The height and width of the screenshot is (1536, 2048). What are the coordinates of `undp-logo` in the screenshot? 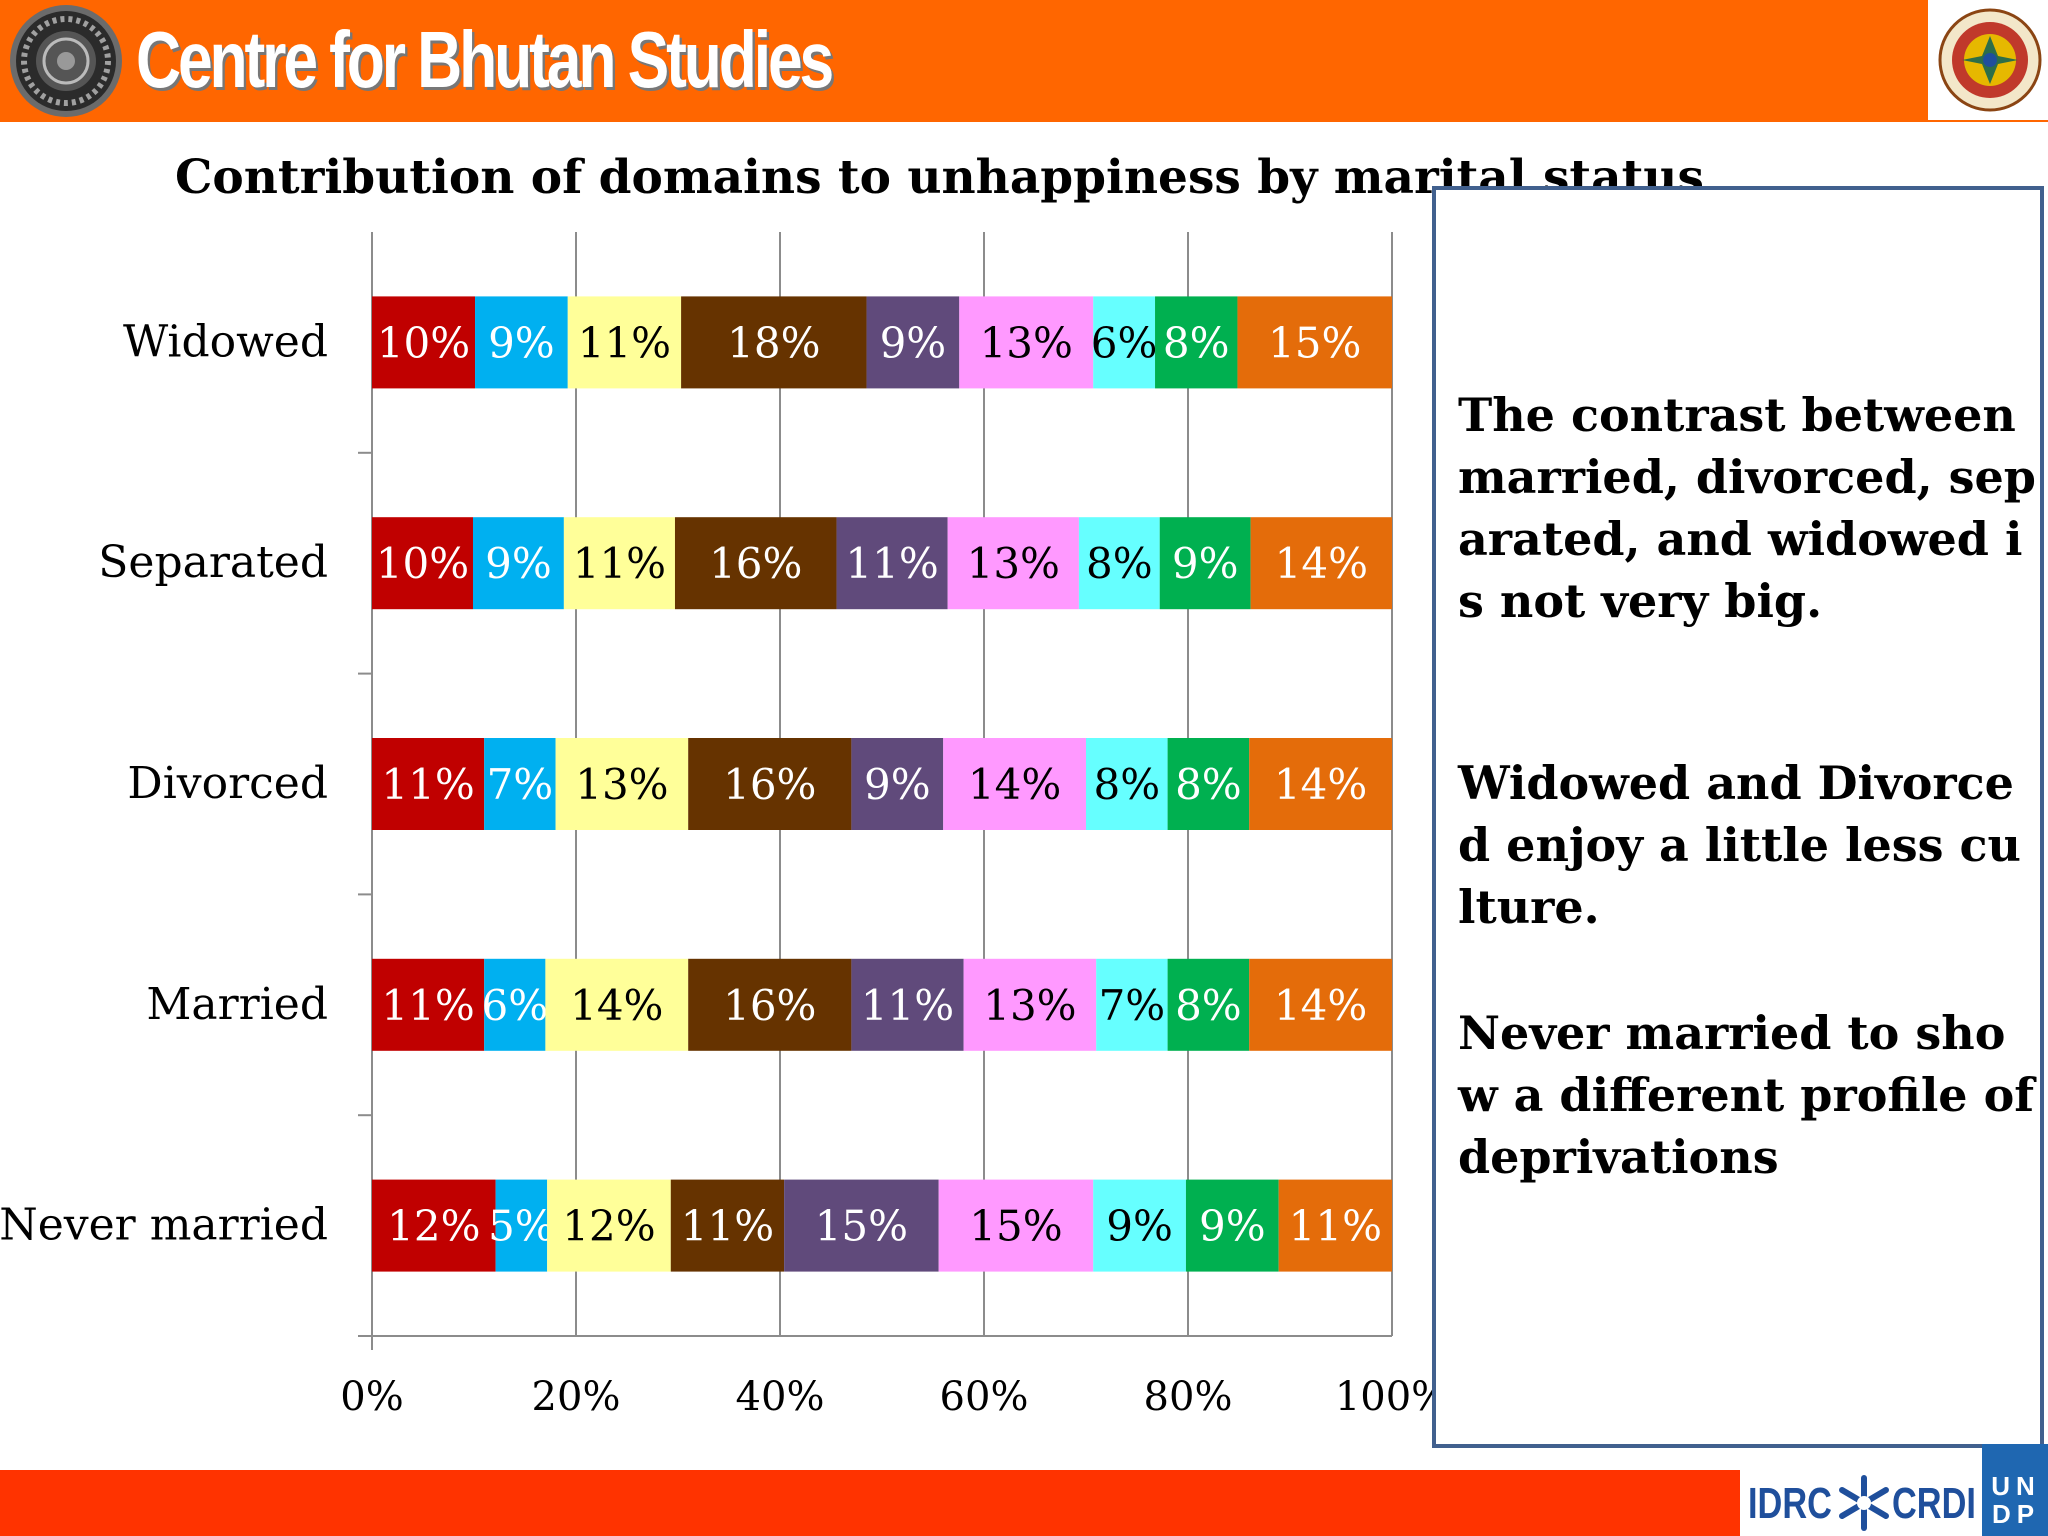 It's located at (2015, 1490).